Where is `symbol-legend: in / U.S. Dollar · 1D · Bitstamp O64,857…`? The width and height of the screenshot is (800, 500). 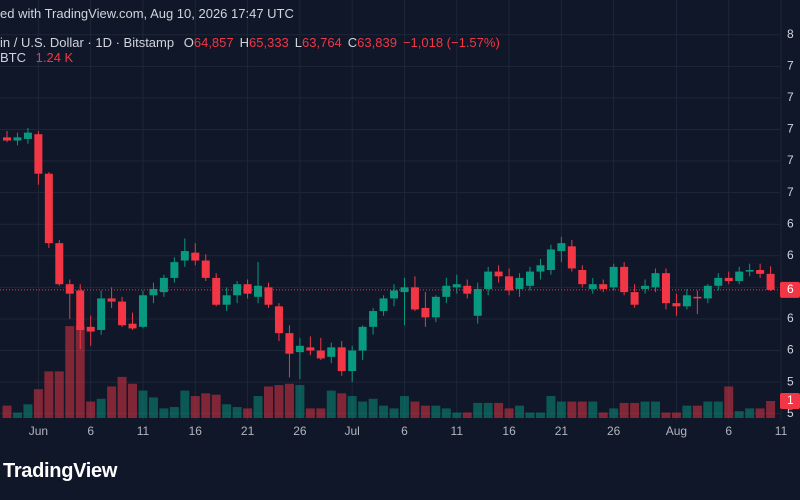 symbol-legend: in / U.S. Dollar · 1D · Bitstamp O64,857… is located at coordinates (250, 42).